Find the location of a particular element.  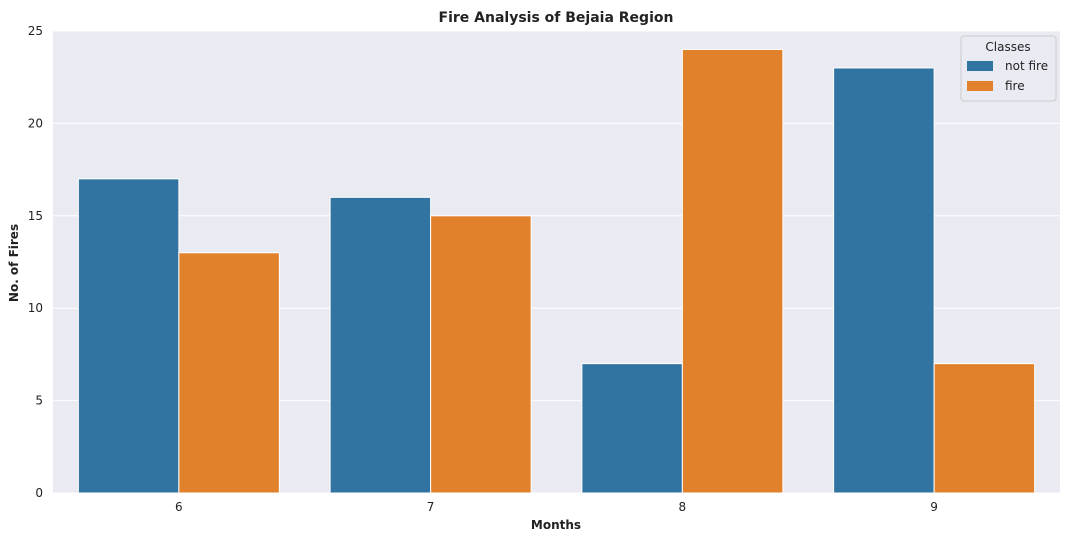

y-tick-label: 25 is located at coordinates (35, 31).